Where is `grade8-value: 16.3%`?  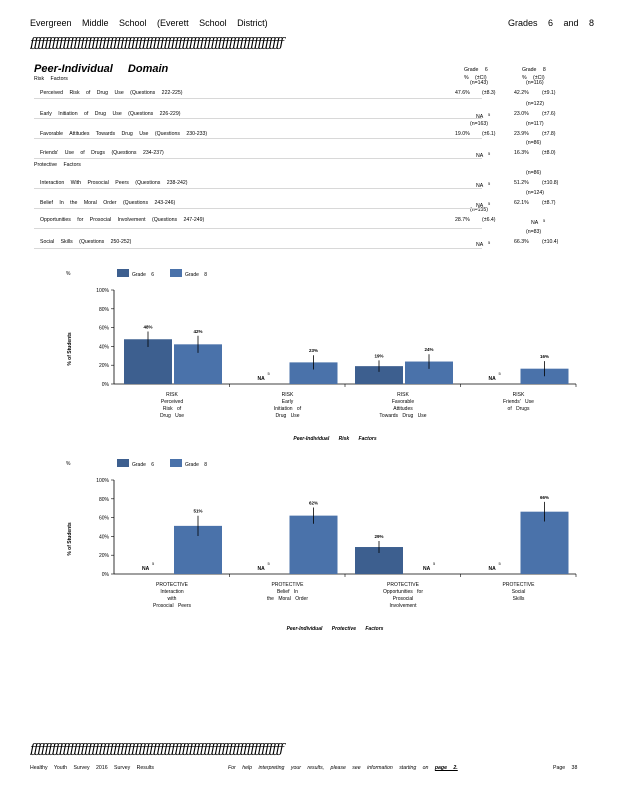
grade8-value: 16.3% is located at coordinates (521, 153).